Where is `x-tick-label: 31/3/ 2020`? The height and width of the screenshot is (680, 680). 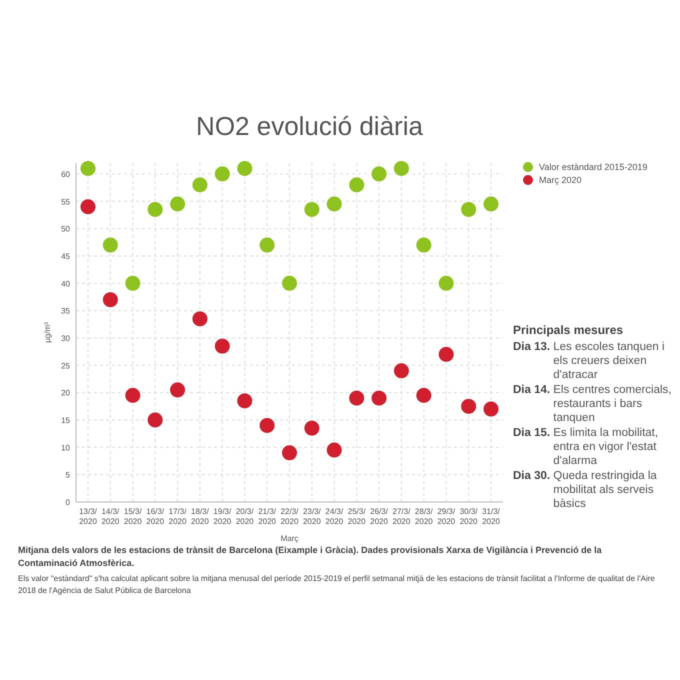
x-tick-label: 31/3/ 2020 is located at coordinates (491, 516).